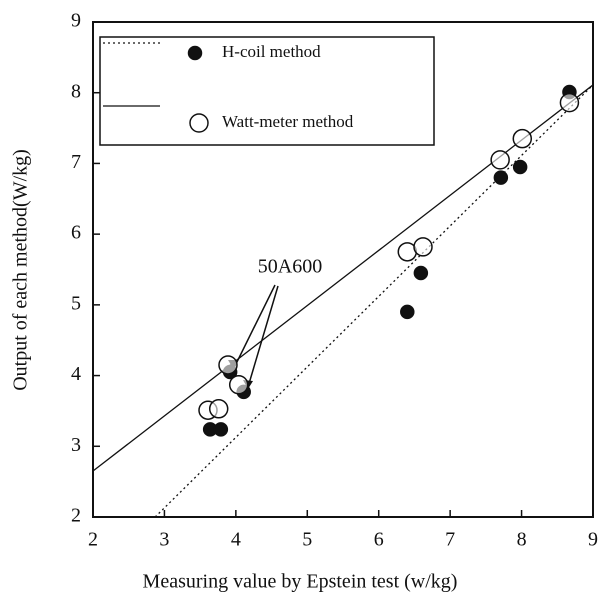  Describe the element at coordinates (76, 374) in the screenshot. I see `y-tick-label: 4` at that location.